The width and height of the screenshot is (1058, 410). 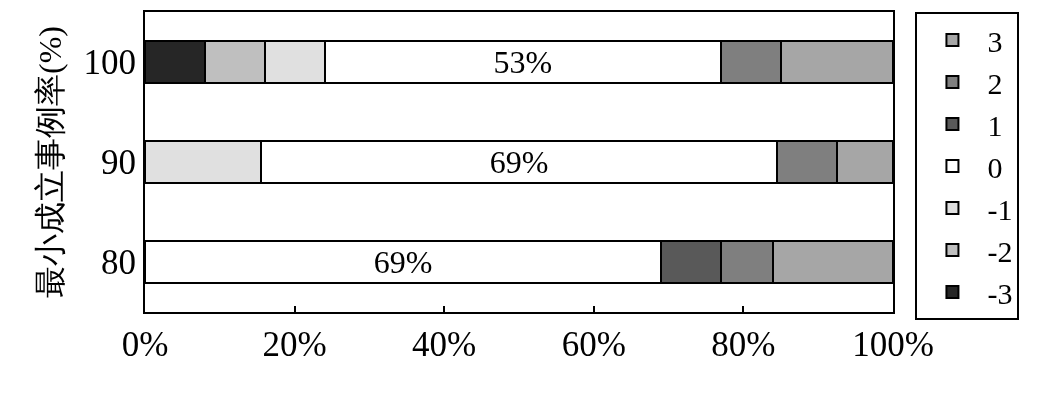 I want to click on y-axis-title: 最小成立事例率(%), so click(x=50, y=162).